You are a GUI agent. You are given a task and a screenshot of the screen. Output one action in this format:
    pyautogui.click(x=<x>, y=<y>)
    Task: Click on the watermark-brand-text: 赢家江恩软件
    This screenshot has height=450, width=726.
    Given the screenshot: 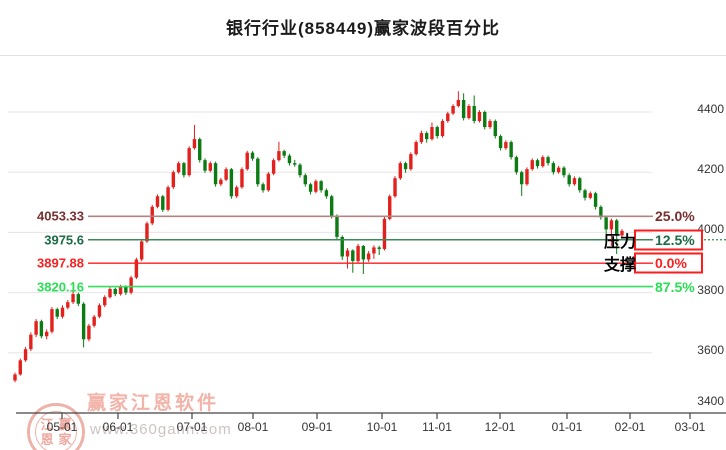 What is the action you would take?
    pyautogui.click(x=153, y=403)
    